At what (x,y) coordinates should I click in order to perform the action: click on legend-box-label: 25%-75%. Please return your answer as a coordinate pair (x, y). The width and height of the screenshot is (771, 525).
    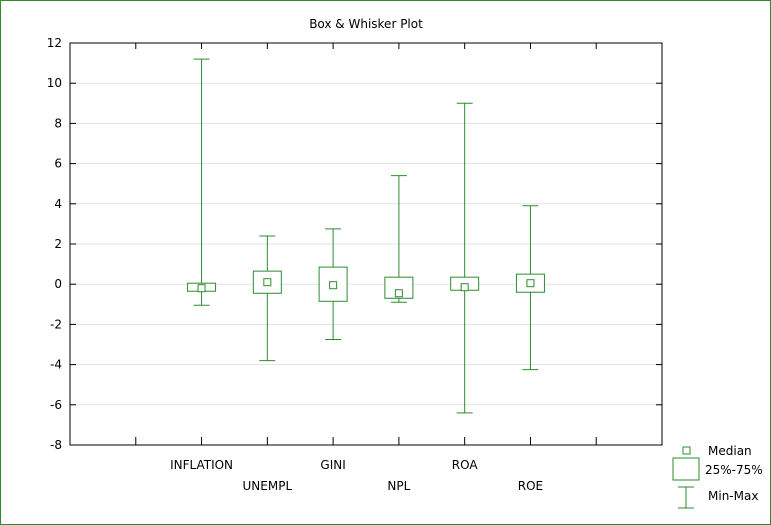
    Looking at the image, I should click on (734, 470).